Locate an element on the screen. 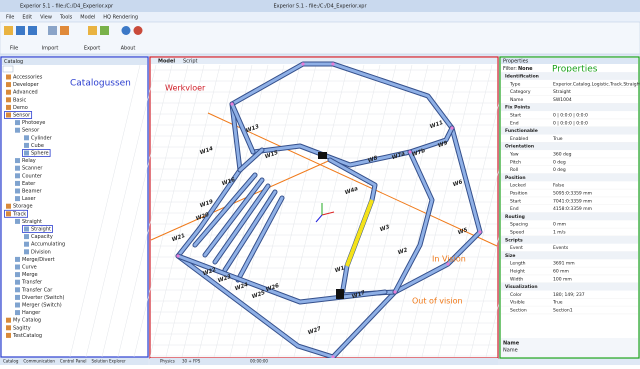 This screenshot has width=640, height=369. property-value: 1 m/s is located at coordinates (559, 233).